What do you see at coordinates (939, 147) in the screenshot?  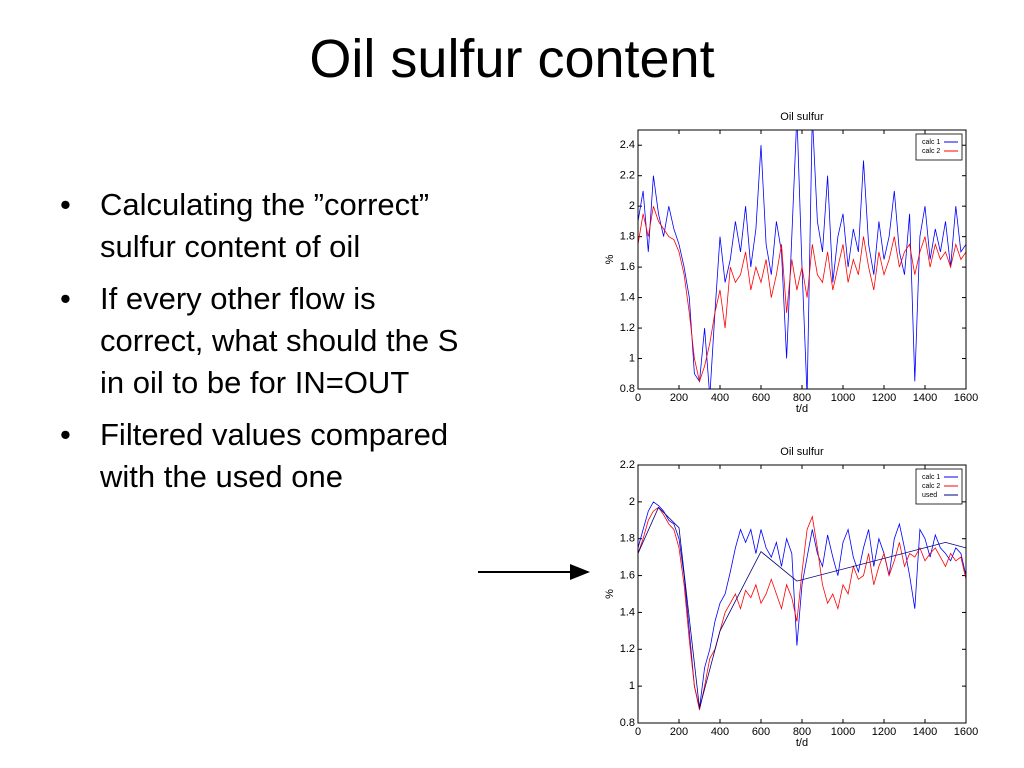 I see `legend-box` at bounding box center [939, 147].